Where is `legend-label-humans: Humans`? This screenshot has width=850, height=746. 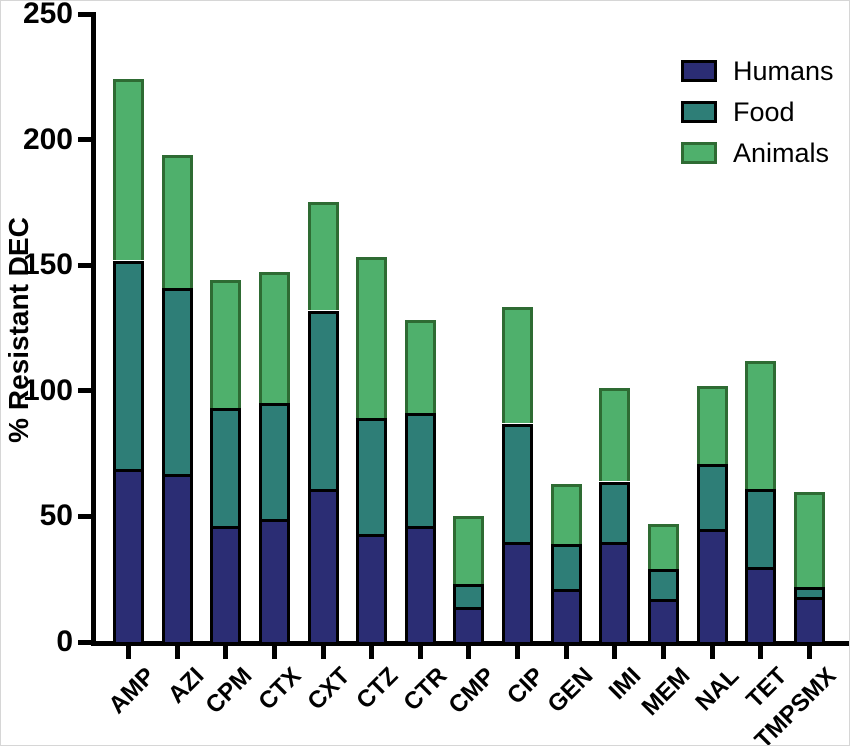
legend-label-humans: Humans is located at coordinates (783, 71).